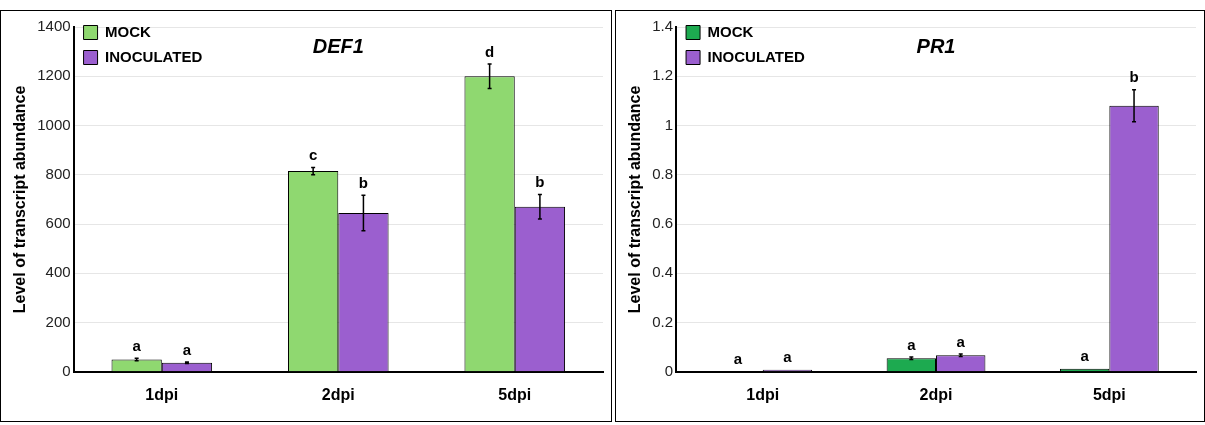 Image resolution: width=1205 pixels, height=425 pixels. Describe the element at coordinates (663, 26) in the screenshot. I see `y-tick-label: 1.4` at that location.